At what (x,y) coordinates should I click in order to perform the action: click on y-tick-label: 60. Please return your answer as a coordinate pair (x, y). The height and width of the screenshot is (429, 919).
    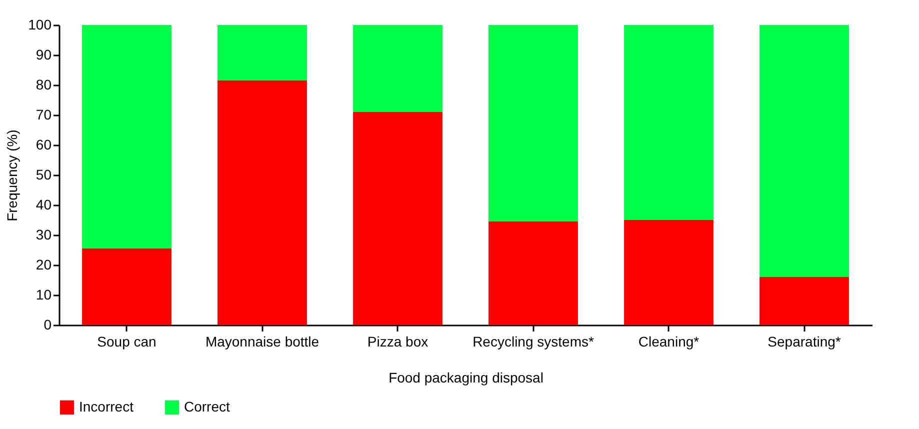
    Looking at the image, I should click on (44, 144).